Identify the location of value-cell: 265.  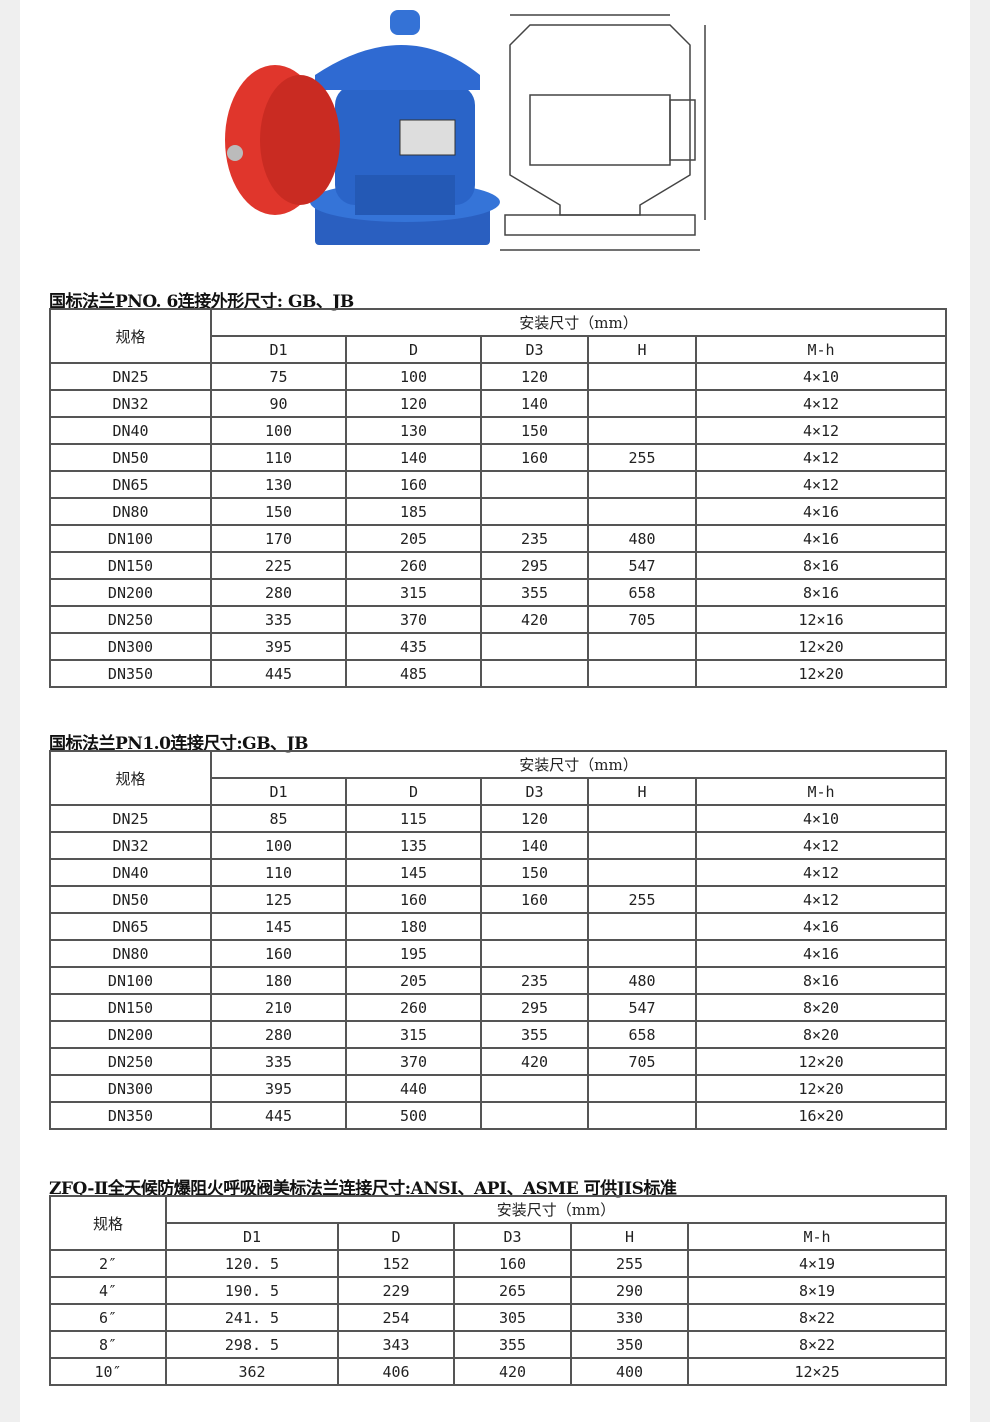
(512, 1290).